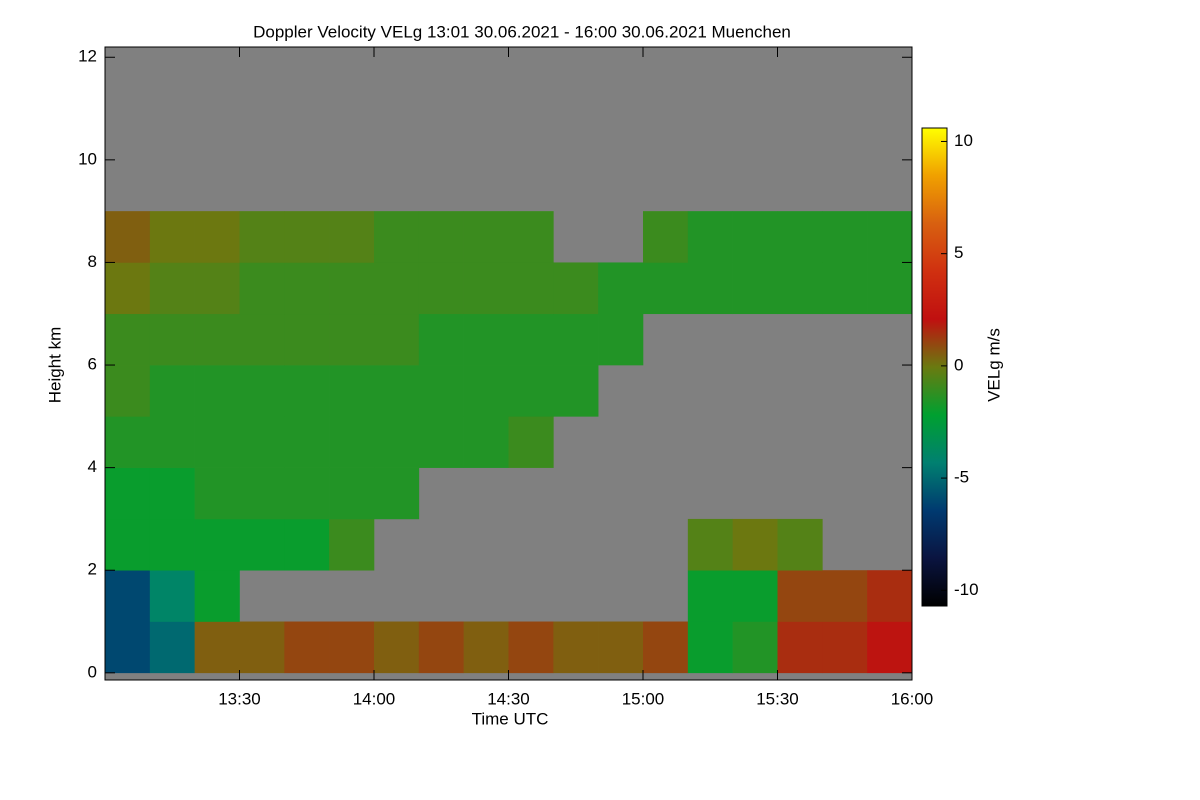 The height and width of the screenshot is (800, 1200). What do you see at coordinates (508, 698) in the screenshot?
I see `x-tick-label: 14:30` at bounding box center [508, 698].